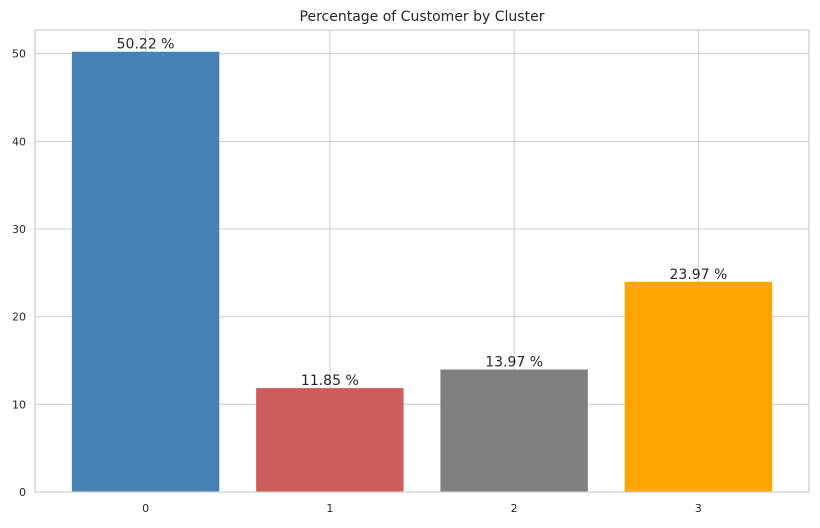  Describe the element at coordinates (145, 508) in the screenshot. I see `x-tick-label: 0` at that location.